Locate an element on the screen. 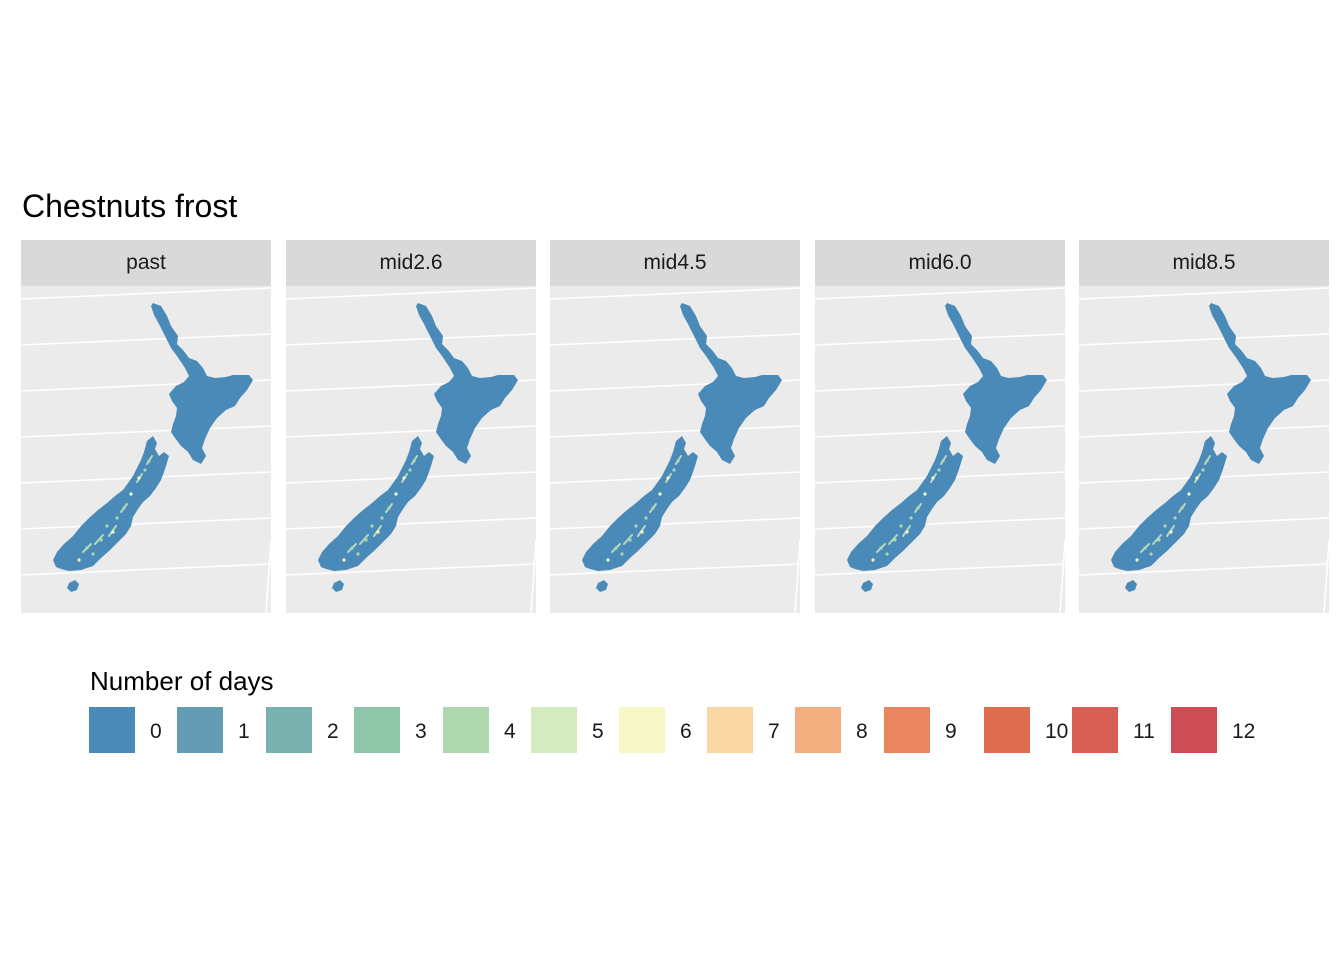  legend-label: 0 is located at coordinates (156, 731).